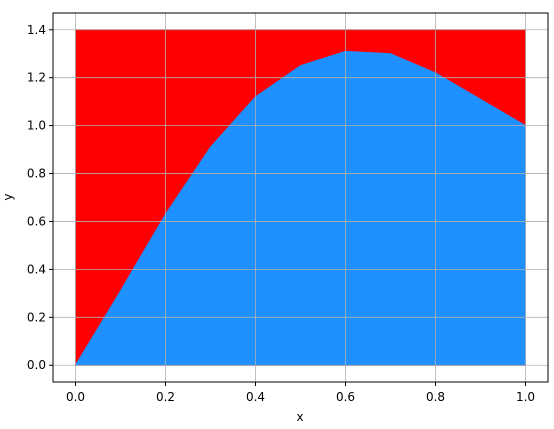  Describe the element at coordinates (345, 397) in the screenshot. I see `x-tick-label: 0.6` at that location.